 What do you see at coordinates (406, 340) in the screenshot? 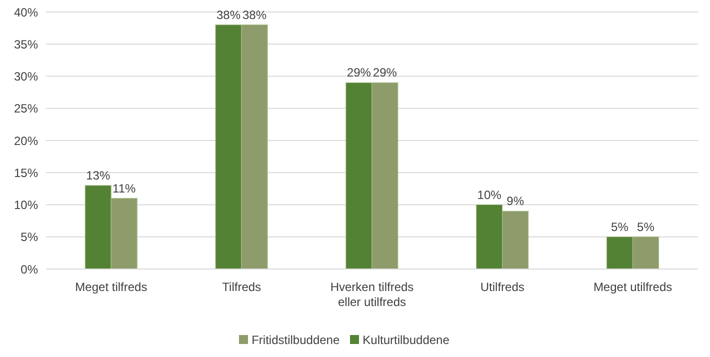
I see `legend-label: Kulturtilbuddene` at bounding box center [406, 340].